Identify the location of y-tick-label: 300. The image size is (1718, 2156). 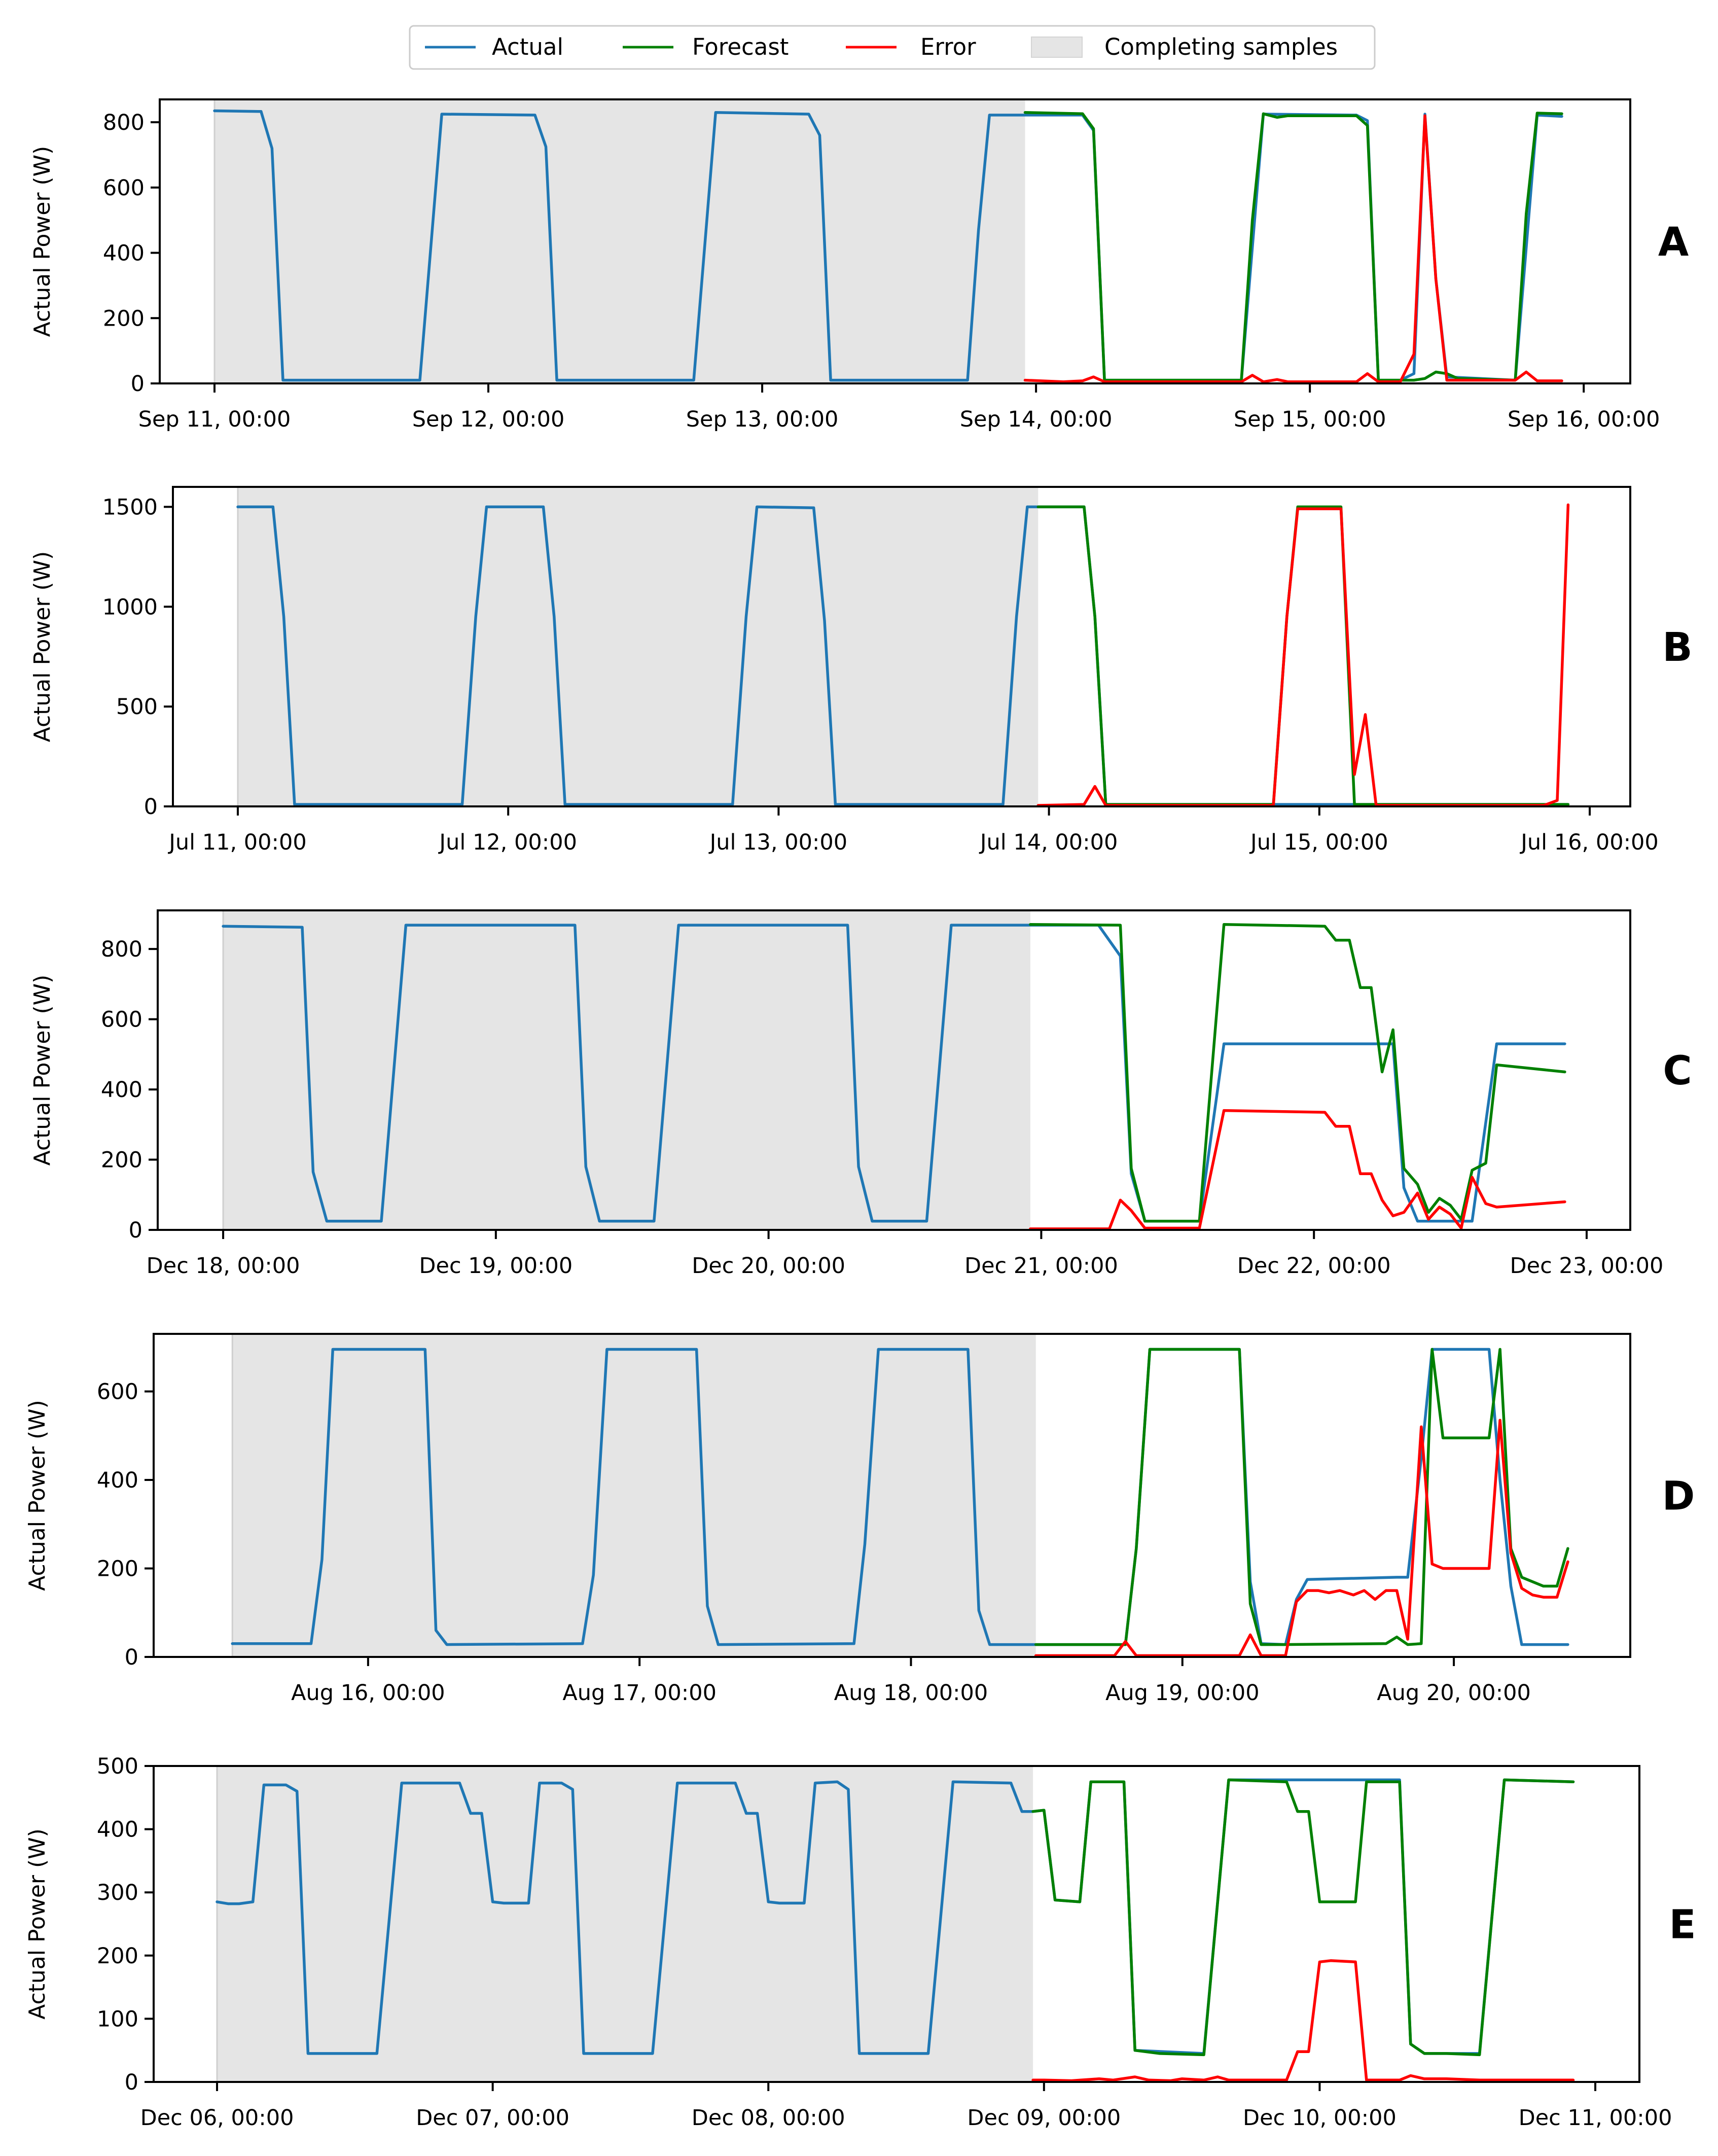
(117, 1892).